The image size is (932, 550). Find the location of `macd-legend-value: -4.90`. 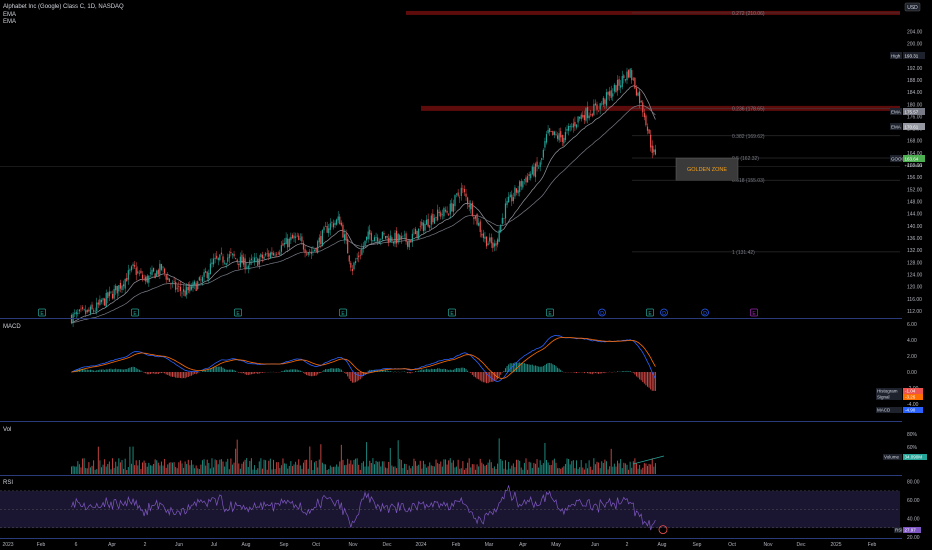

macd-legend-value: -4.90 is located at coordinates (910, 410).